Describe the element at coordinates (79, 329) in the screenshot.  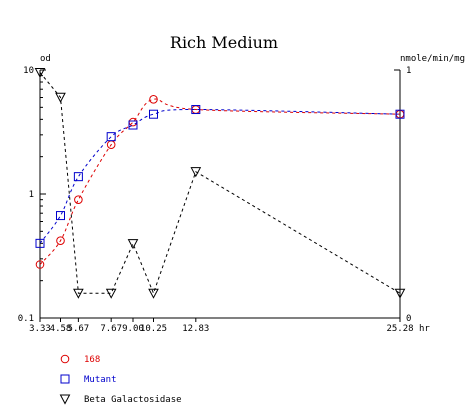
I see `x-tick-label: 5.67` at that location.